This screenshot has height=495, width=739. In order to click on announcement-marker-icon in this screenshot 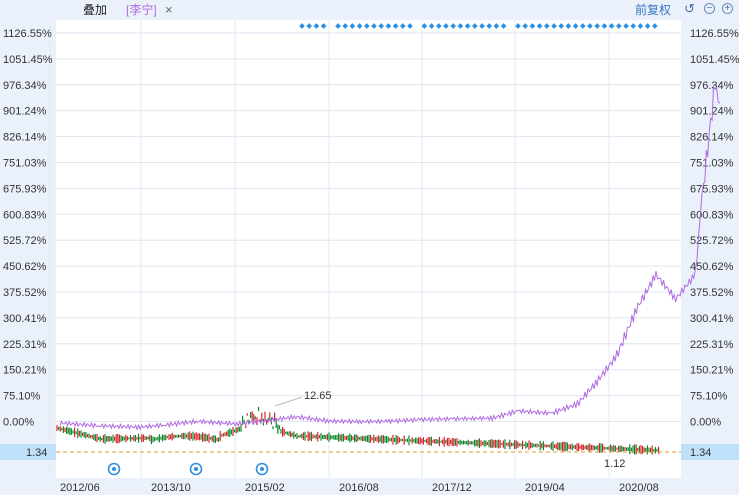, I will do `click(262, 469)`.